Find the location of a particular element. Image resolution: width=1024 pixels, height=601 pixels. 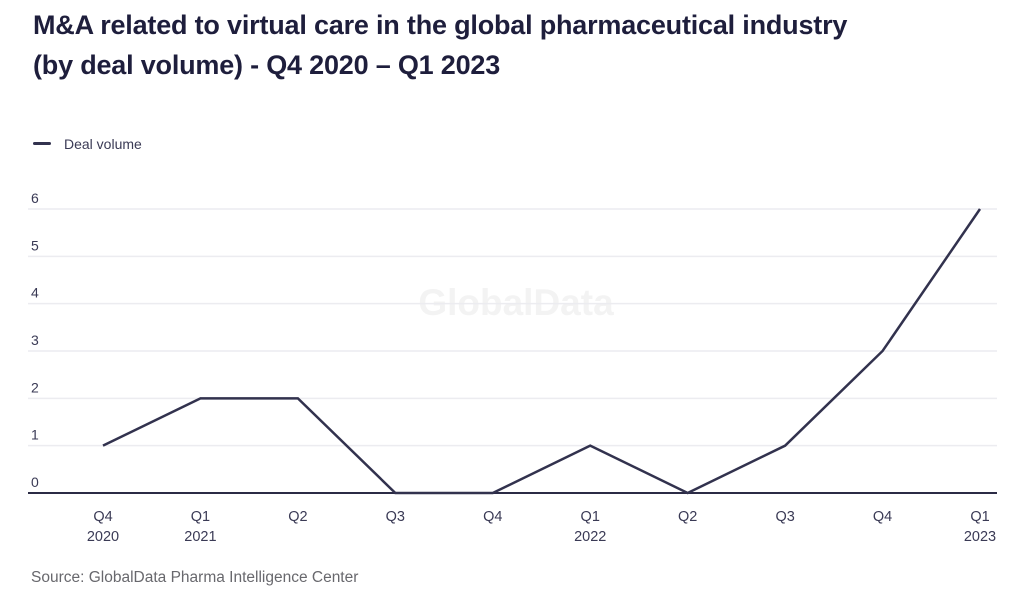

x-tick-year-label: 2021 is located at coordinates (200, 537).